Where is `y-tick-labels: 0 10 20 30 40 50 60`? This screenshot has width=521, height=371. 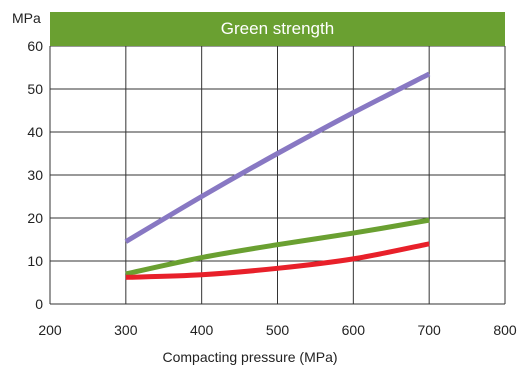 y-tick-labels: 0 10 20 30 40 50 60 is located at coordinates (35, 175).